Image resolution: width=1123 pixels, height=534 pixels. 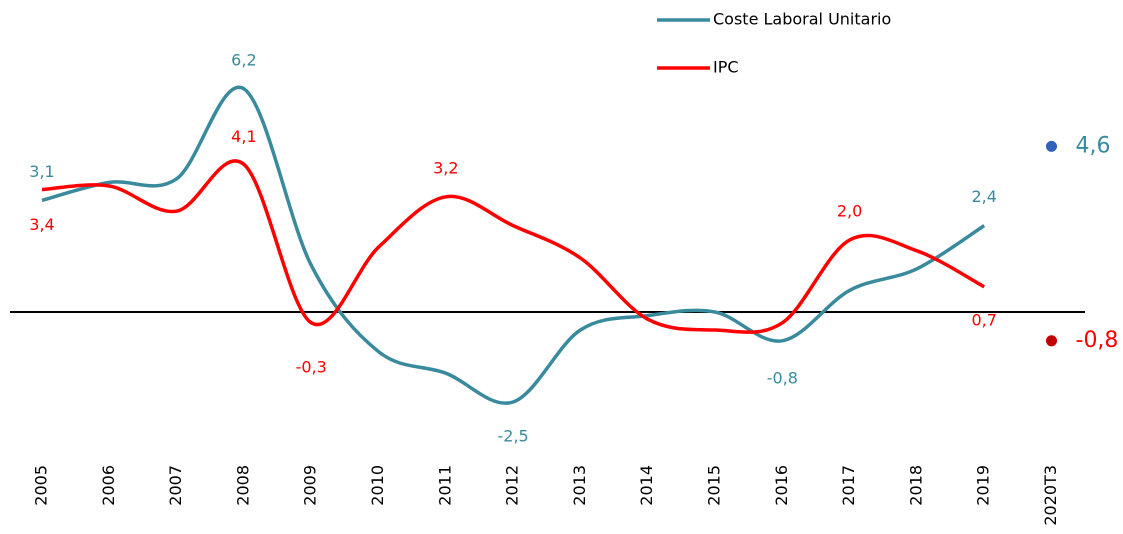 I want to click on data-label: 3,1, so click(x=41, y=171).